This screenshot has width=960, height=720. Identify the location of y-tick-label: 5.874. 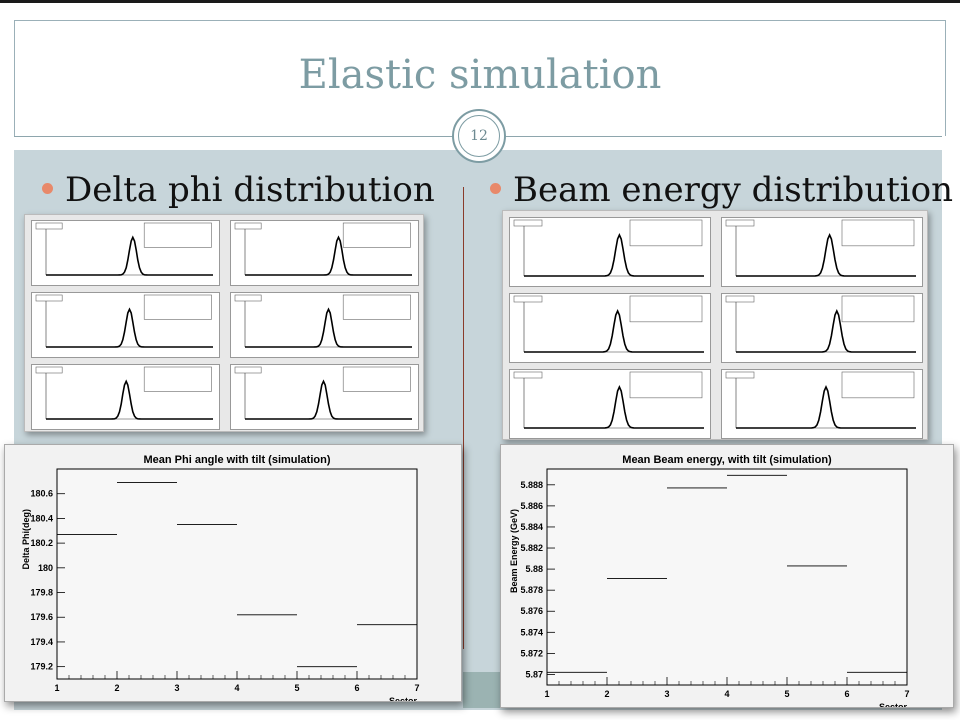
(531, 632).